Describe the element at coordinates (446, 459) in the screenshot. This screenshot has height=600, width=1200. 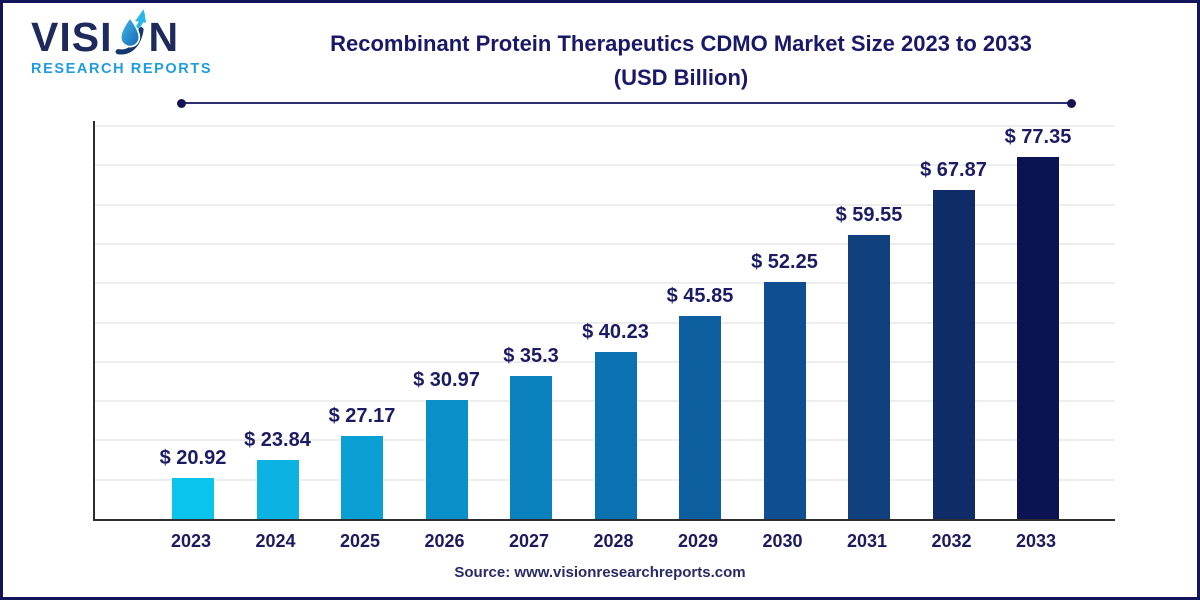
I see `bar-2026` at that location.